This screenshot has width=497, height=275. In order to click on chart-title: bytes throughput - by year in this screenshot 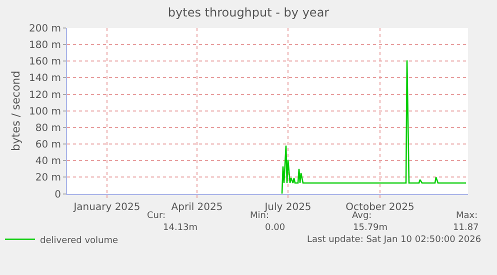, I will do `click(249, 13)`.